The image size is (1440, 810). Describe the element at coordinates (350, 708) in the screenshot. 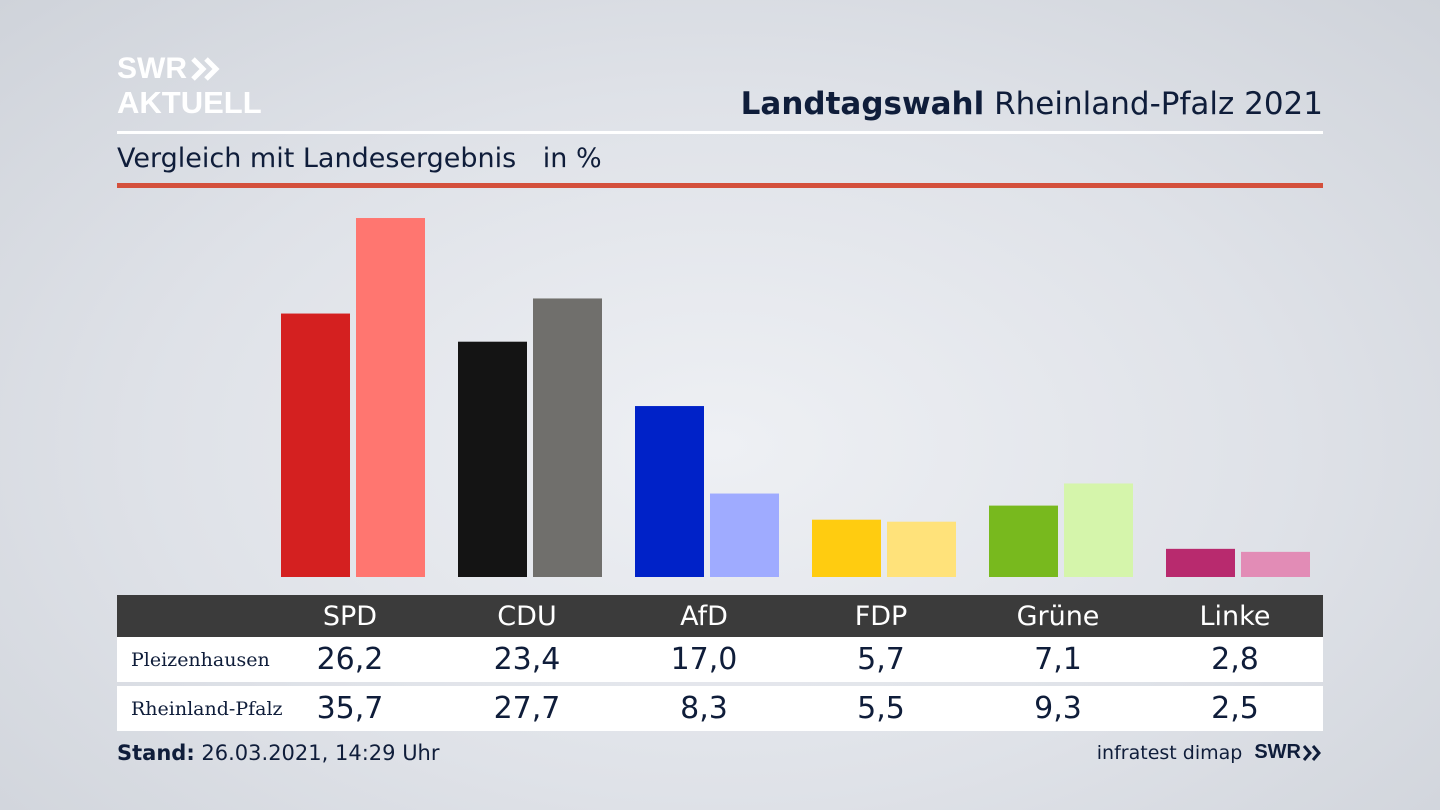

I see `table-cell: 35,7` at that location.